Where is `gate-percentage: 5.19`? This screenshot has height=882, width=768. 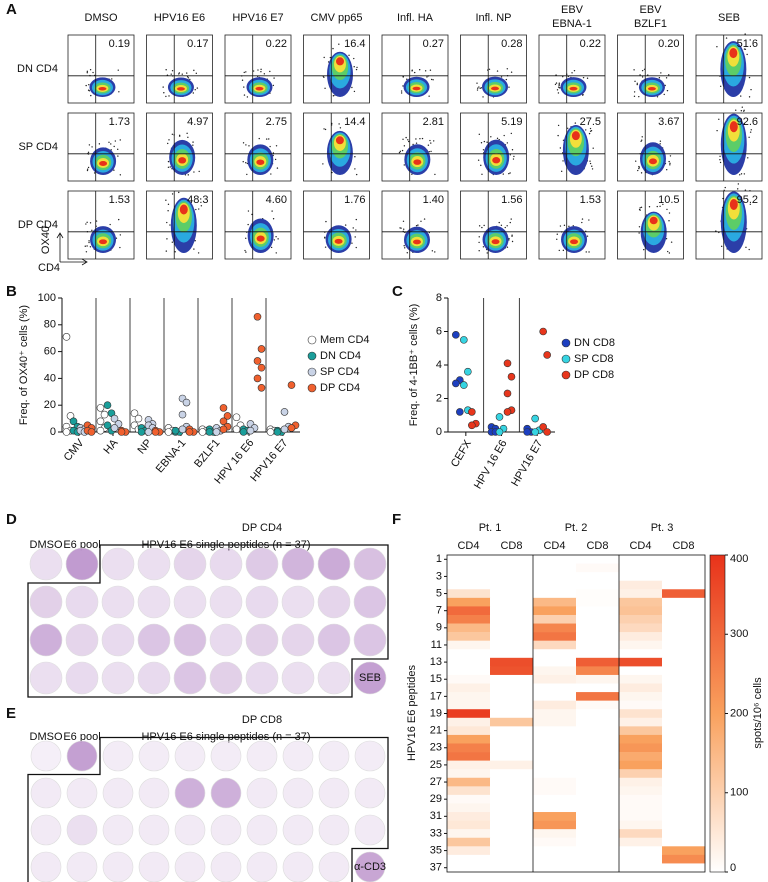
gate-percentage: 5.19 is located at coordinates (511, 122).